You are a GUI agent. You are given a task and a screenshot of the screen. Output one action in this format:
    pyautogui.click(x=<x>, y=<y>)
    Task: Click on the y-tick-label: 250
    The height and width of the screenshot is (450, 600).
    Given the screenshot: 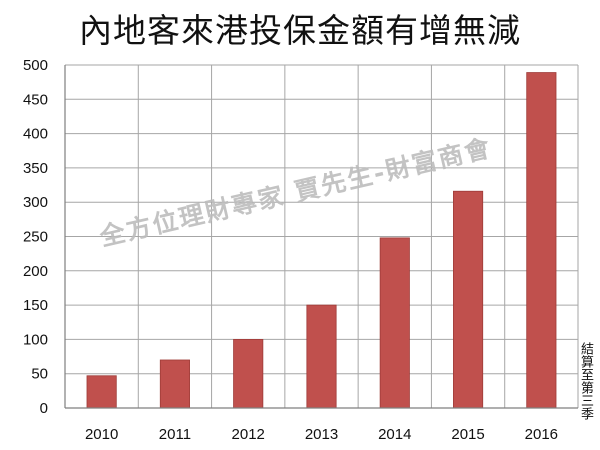 What is the action you would take?
    pyautogui.click(x=35, y=237)
    